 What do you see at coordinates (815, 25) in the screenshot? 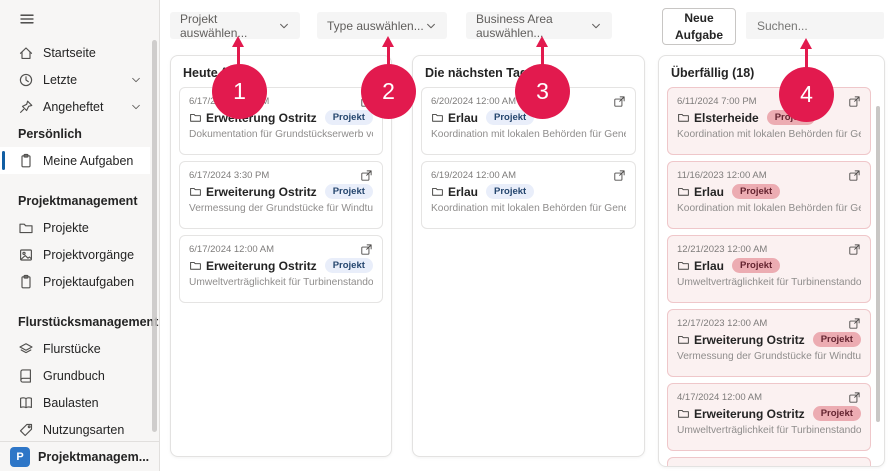
I see `search-input` at bounding box center [815, 25].